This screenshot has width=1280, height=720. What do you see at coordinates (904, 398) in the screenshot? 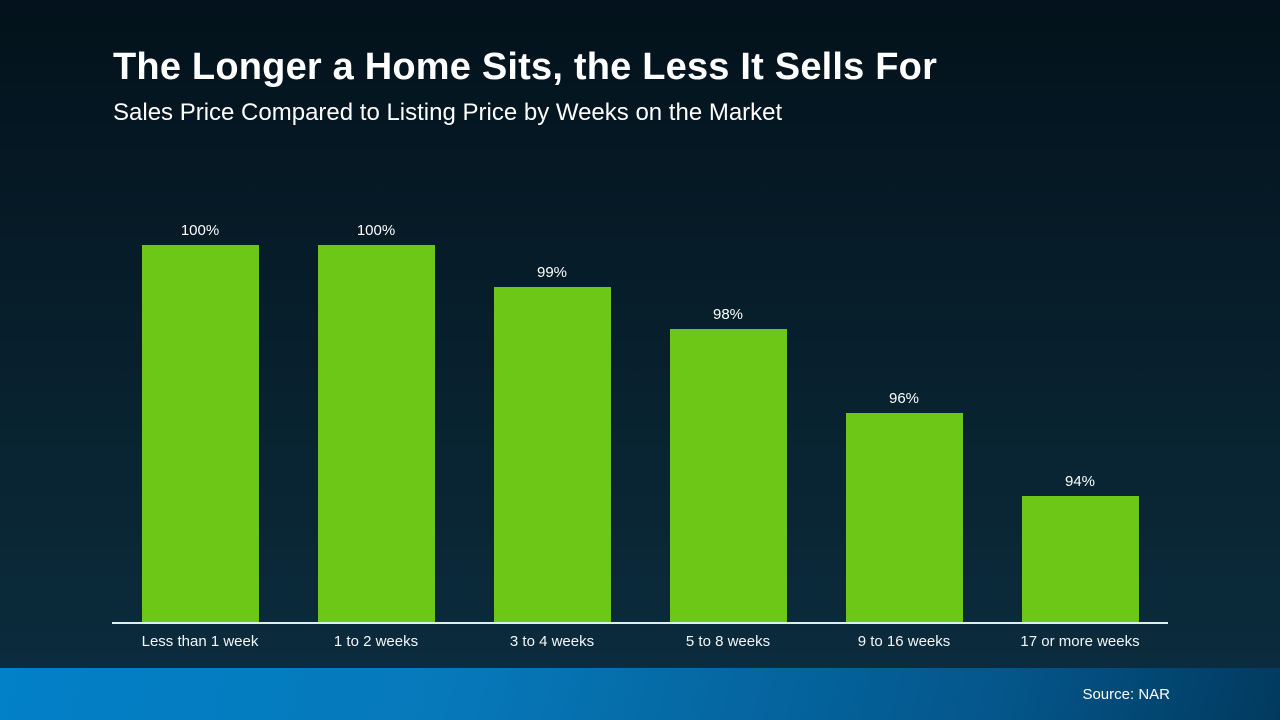
I see `bar-value-label: 96%` at bounding box center [904, 398].